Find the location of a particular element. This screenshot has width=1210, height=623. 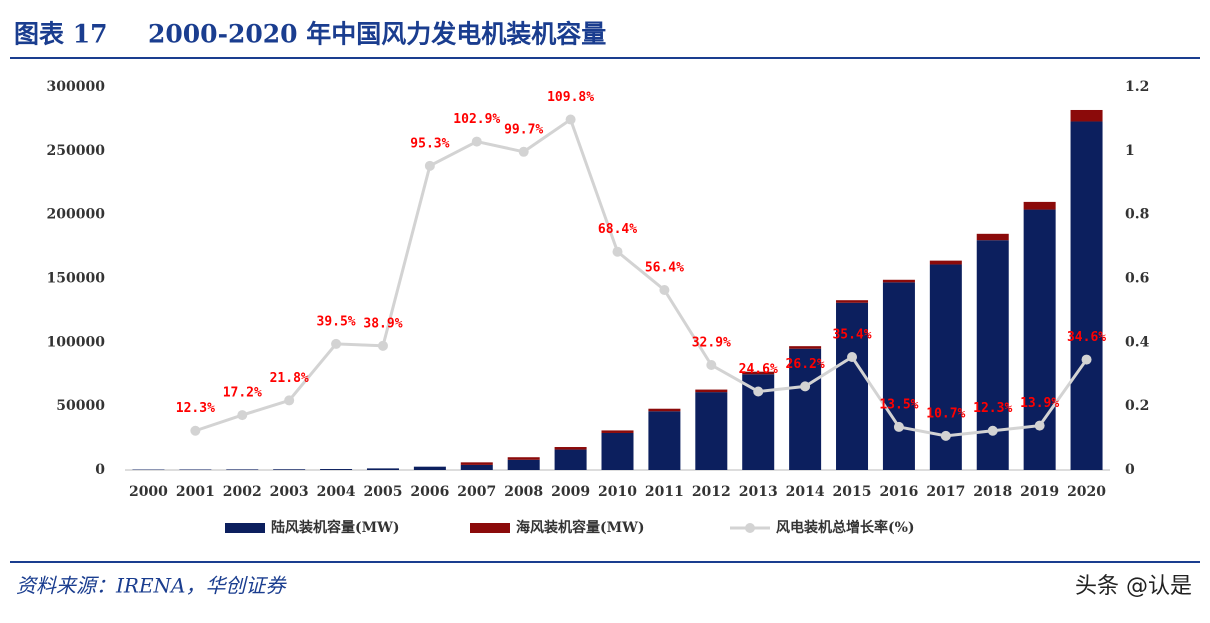

y-tick-label: 200000 is located at coordinates (76, 215).